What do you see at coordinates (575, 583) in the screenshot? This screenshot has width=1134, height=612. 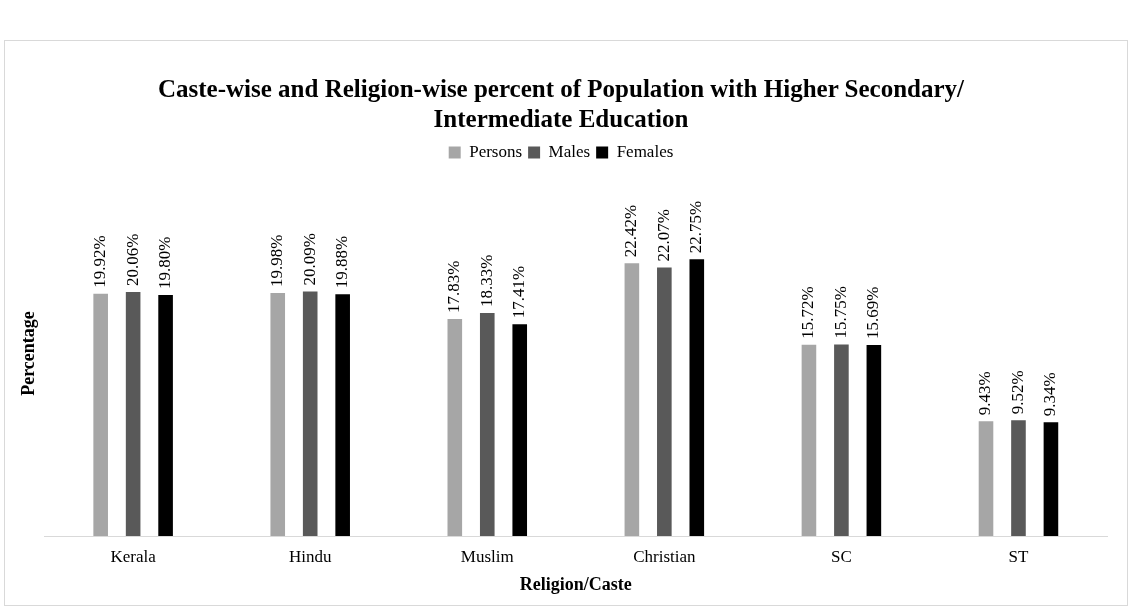 I see `x-axis-title: Religion/Caste` at bounding box center [575, 583].